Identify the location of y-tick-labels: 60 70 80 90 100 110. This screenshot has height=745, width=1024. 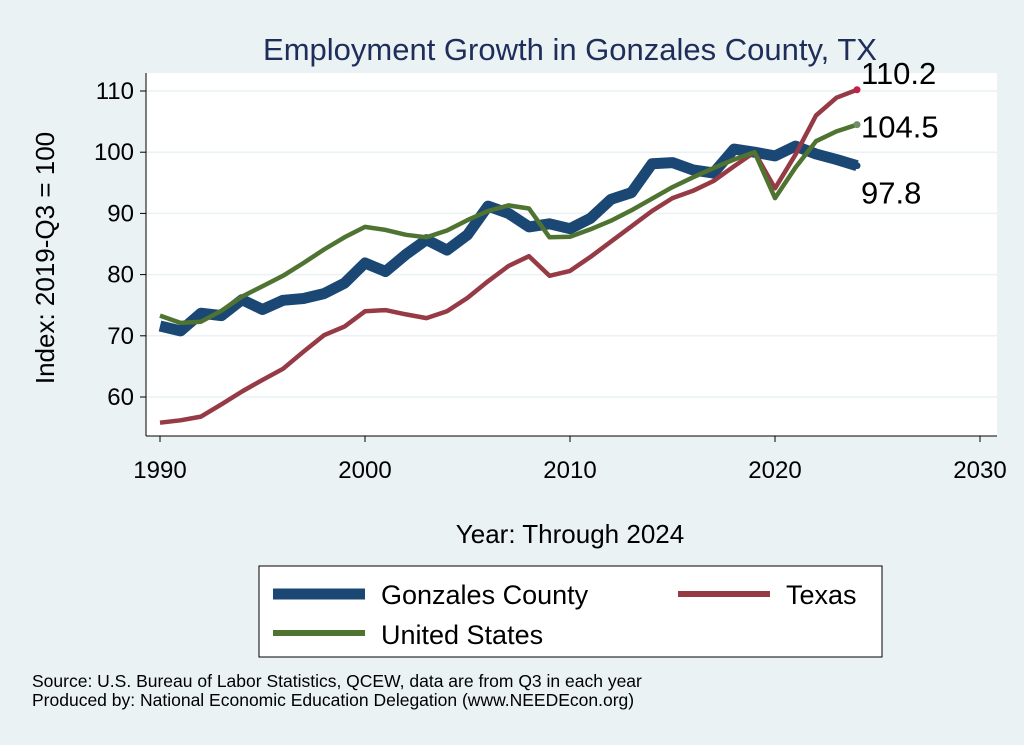
(120, 244).